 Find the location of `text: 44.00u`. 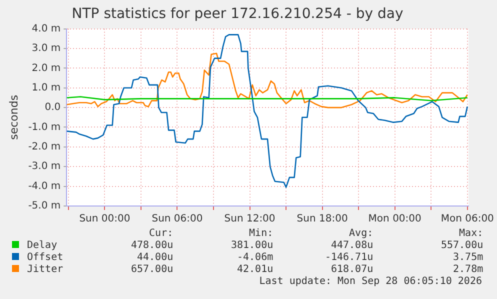

text: 44.00u is located at coordinates (155, 258).